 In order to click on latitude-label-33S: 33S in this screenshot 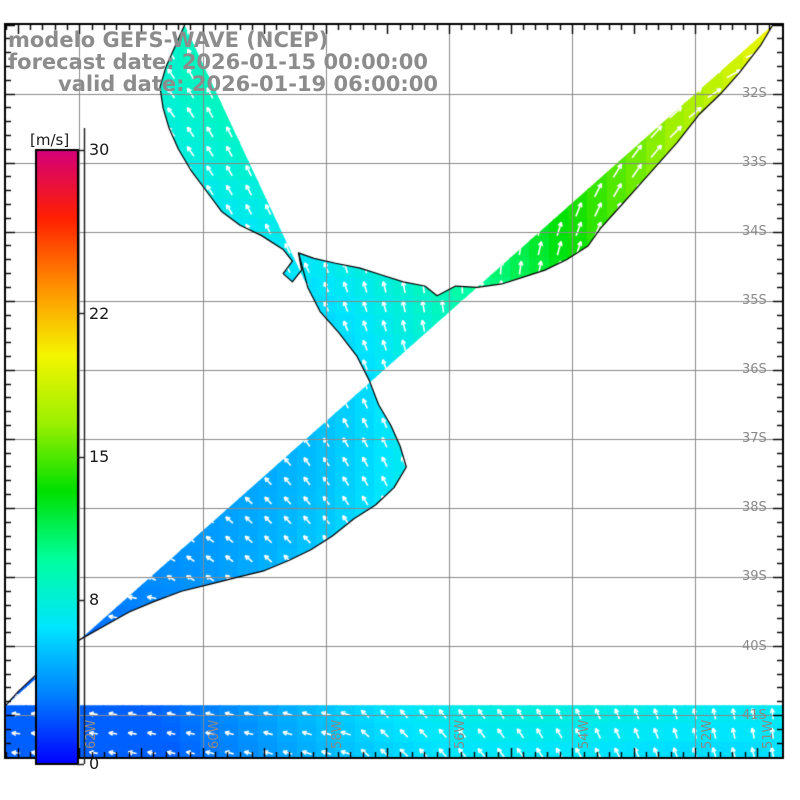, I will do `click(754, 163)`.